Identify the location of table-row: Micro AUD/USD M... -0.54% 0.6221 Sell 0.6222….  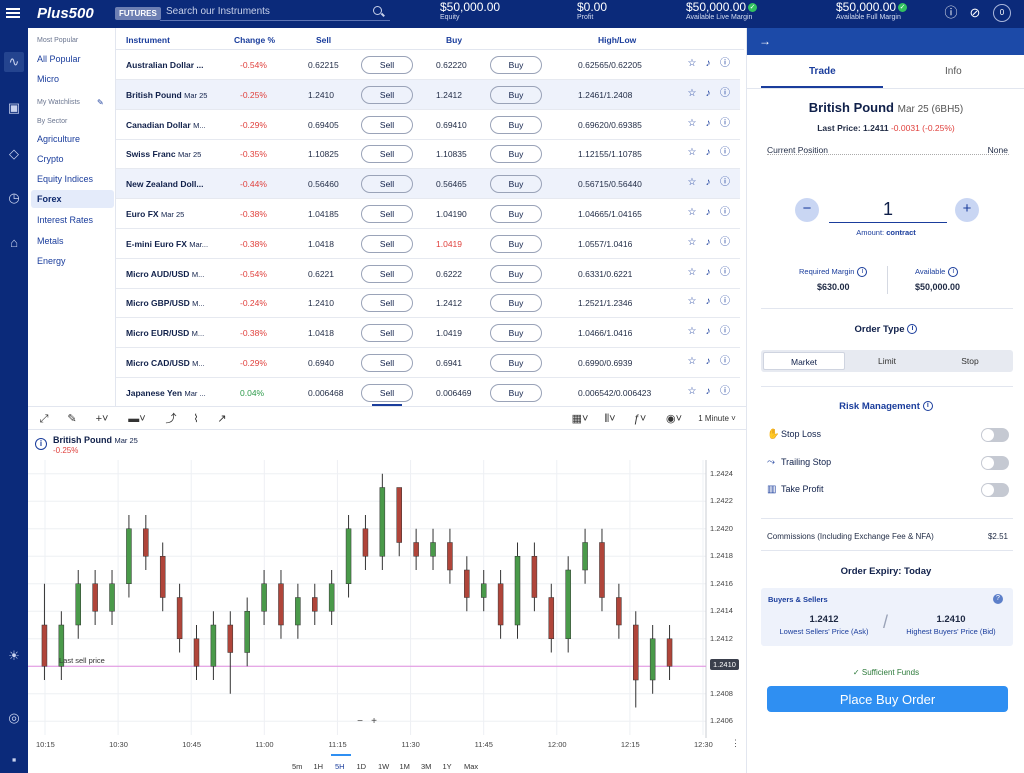
(428, 274).